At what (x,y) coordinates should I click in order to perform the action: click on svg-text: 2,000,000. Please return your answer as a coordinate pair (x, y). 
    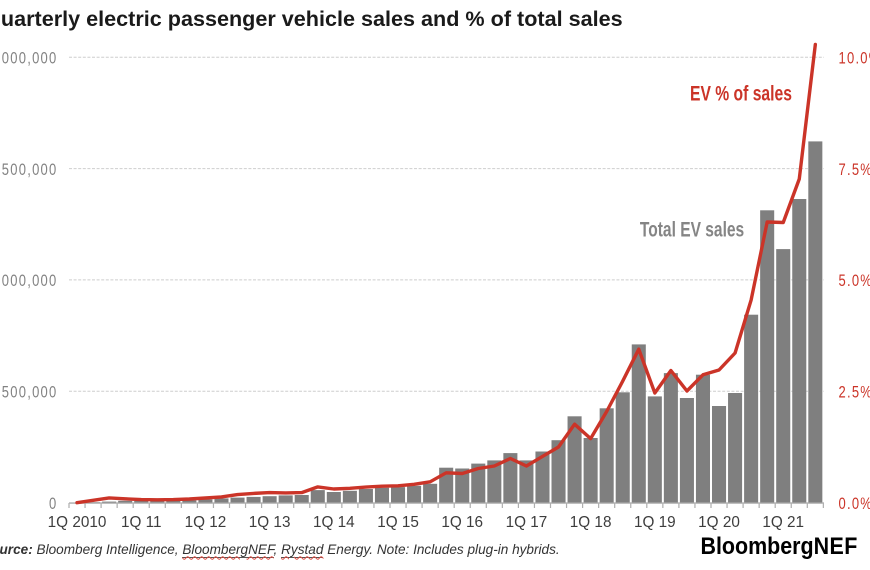
    Looking at the image, I should click on (29, 58).